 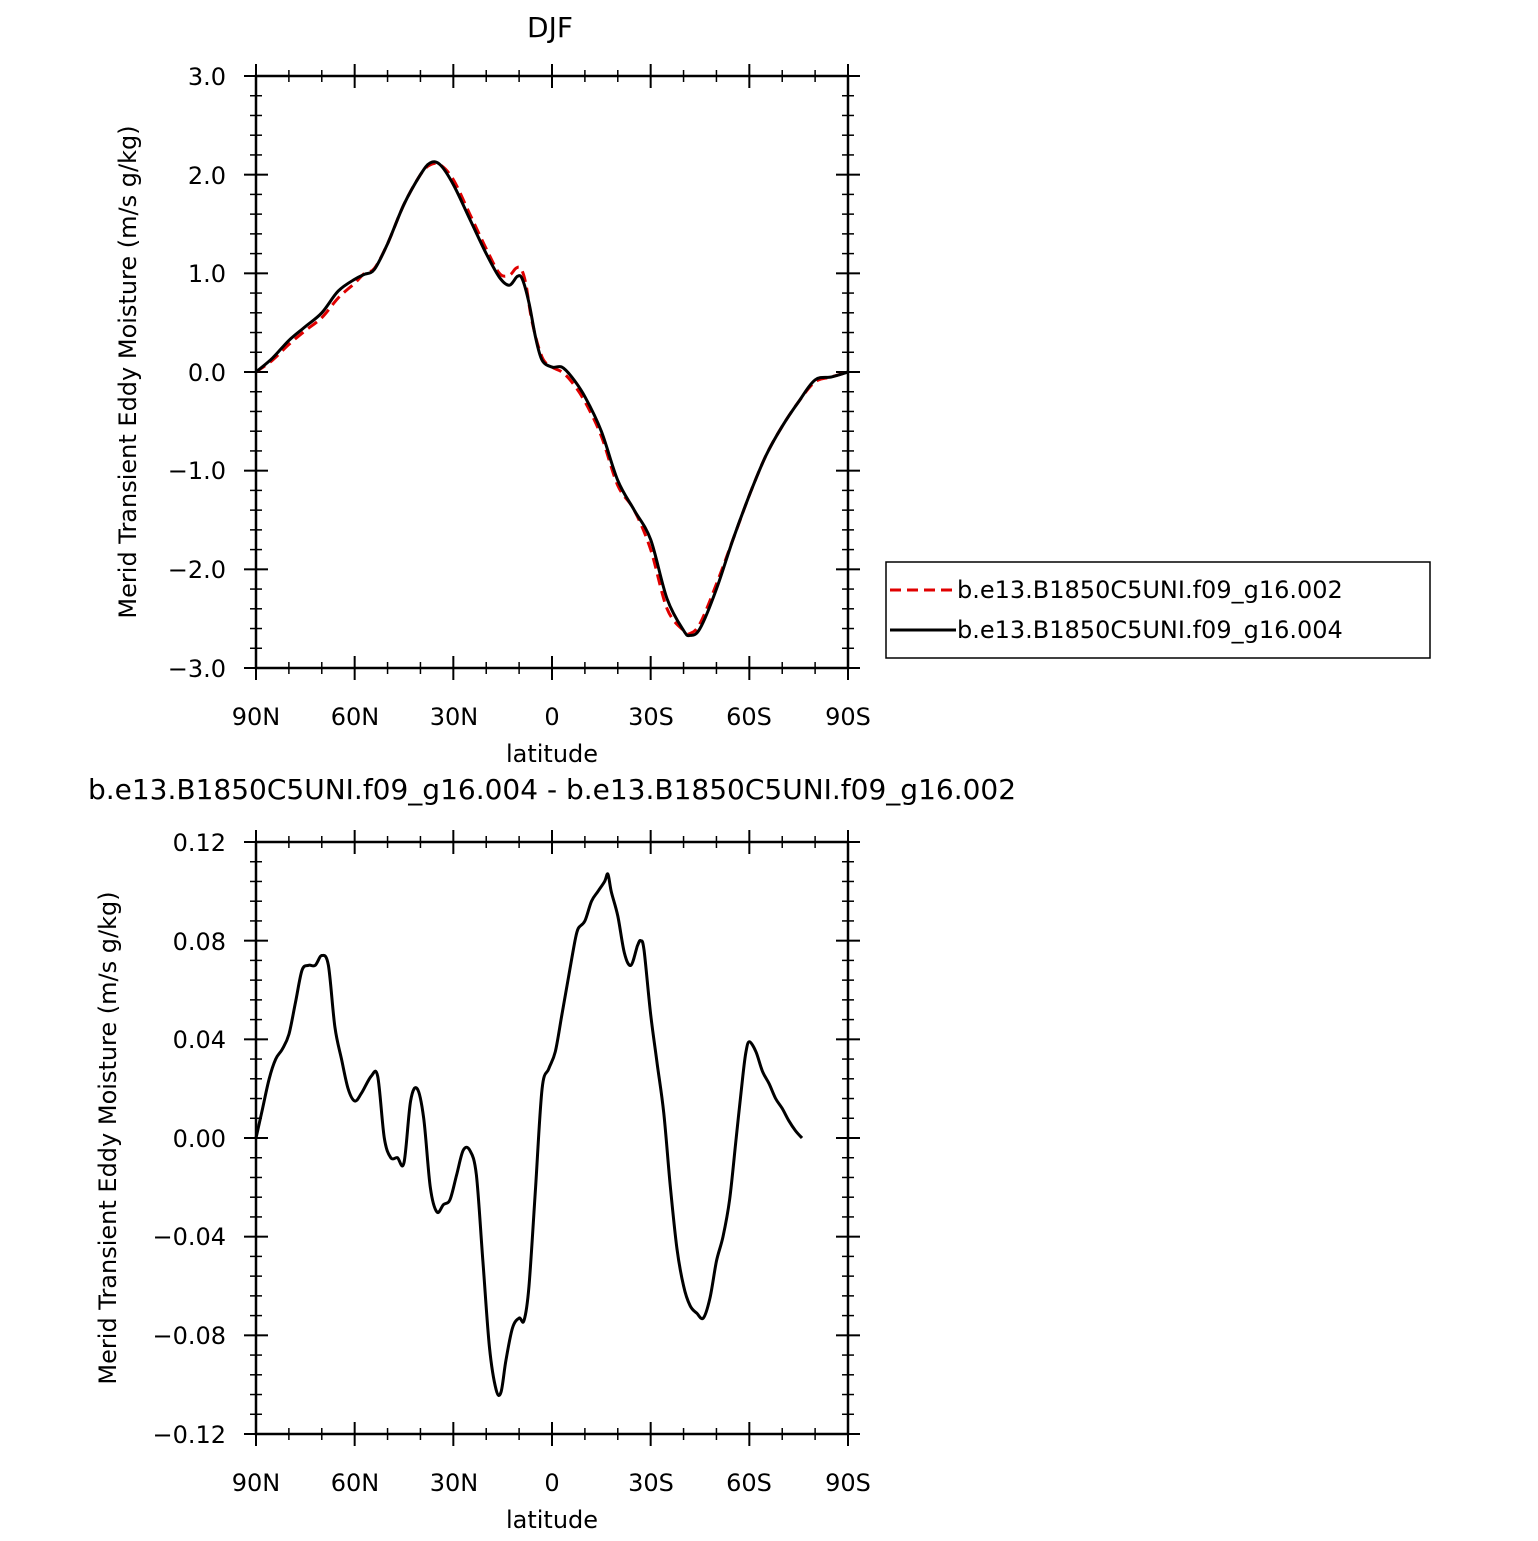 What do you see at coordinates (454, 717) in the screenshot?
I see `top-x-tick-label: 30N` at bounding box center [454, 717].